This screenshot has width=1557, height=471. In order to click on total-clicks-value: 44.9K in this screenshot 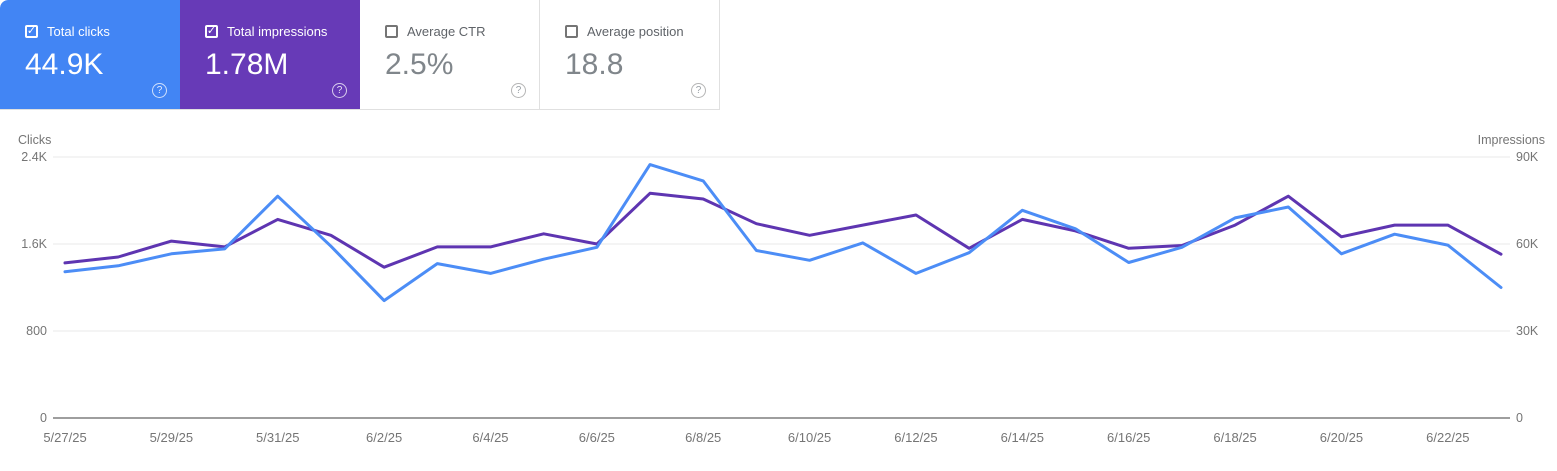, I will do `click(64, 64)`.